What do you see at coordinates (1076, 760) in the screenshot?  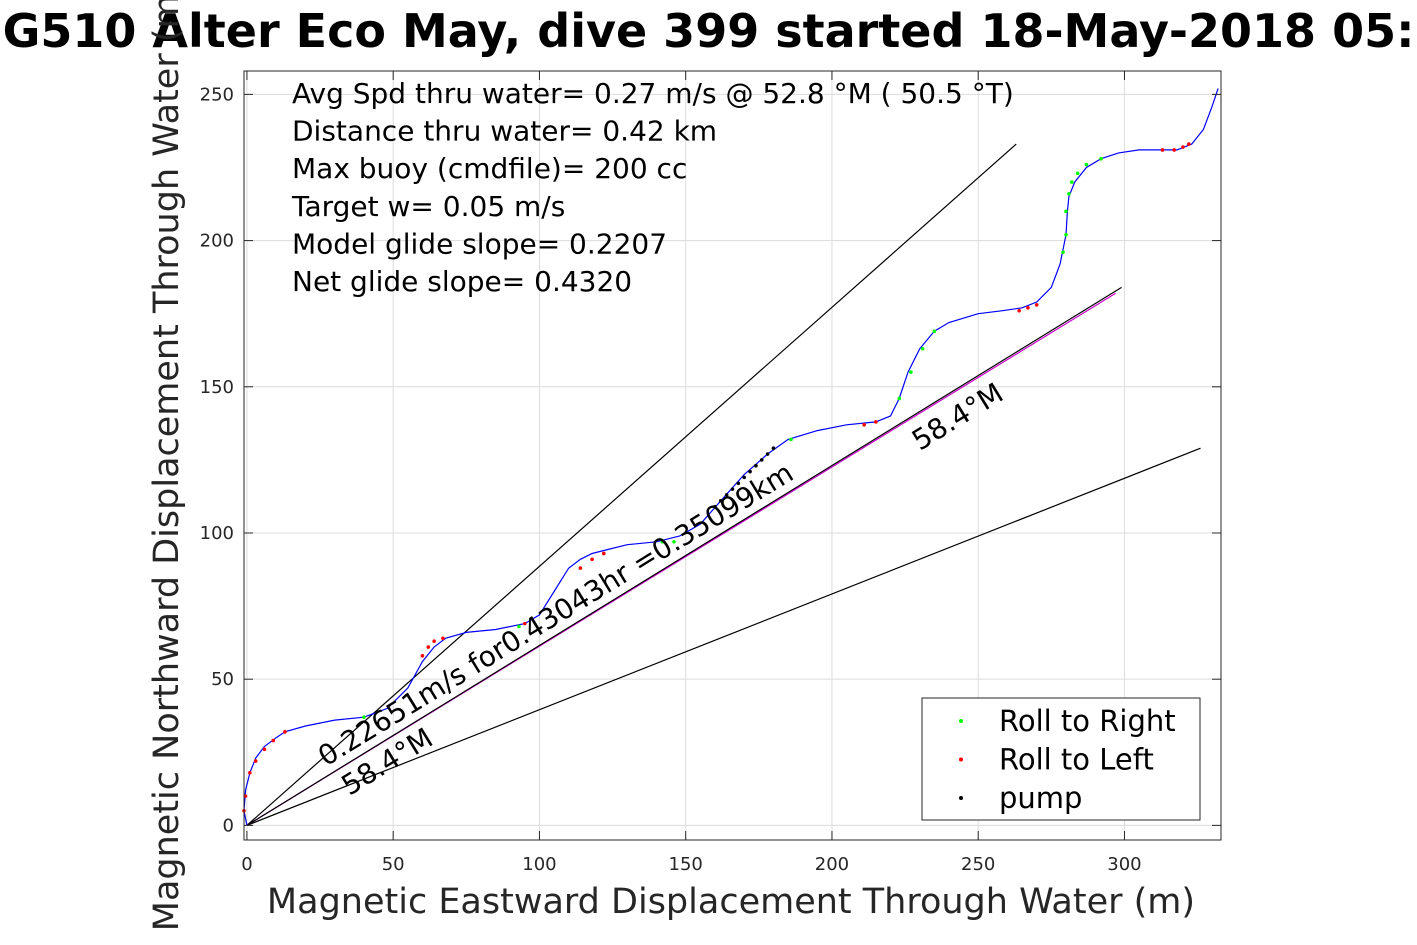 I see `legend-label: Roll to Left` at bounding box center [1076, 760].